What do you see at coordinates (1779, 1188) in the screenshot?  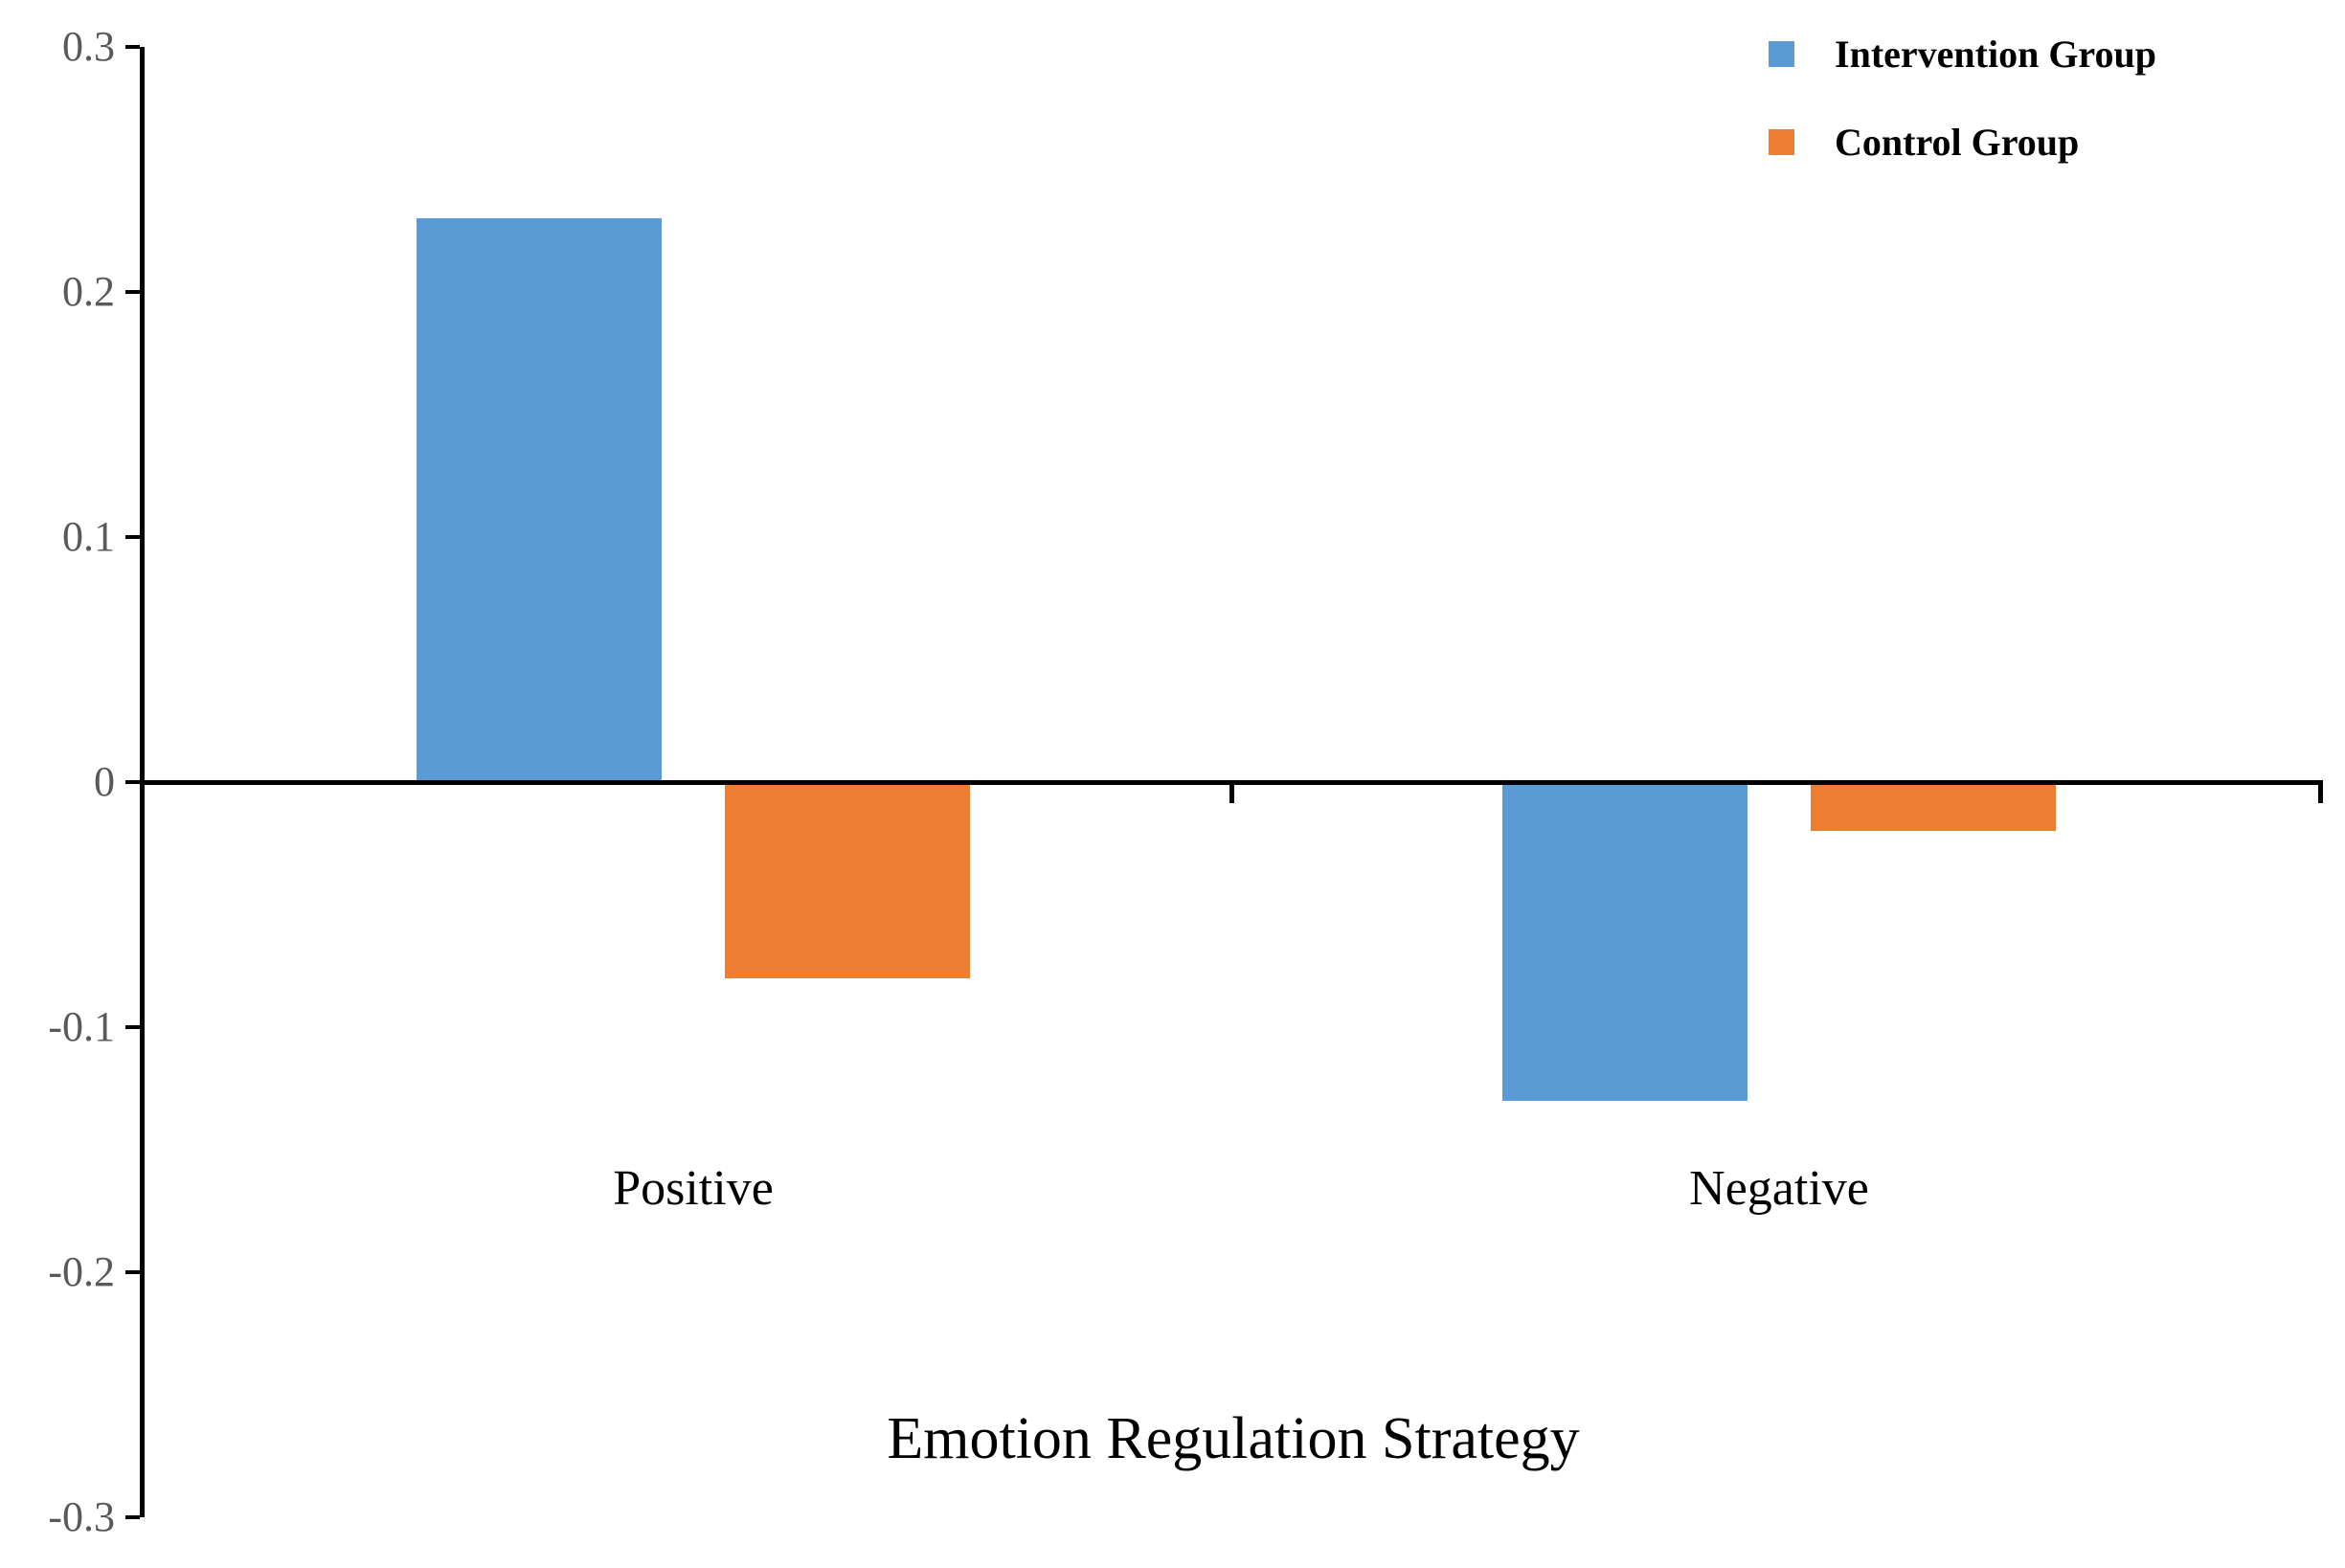 I see `category-label-negative: Negative` at bounding box center [1779, 1188].